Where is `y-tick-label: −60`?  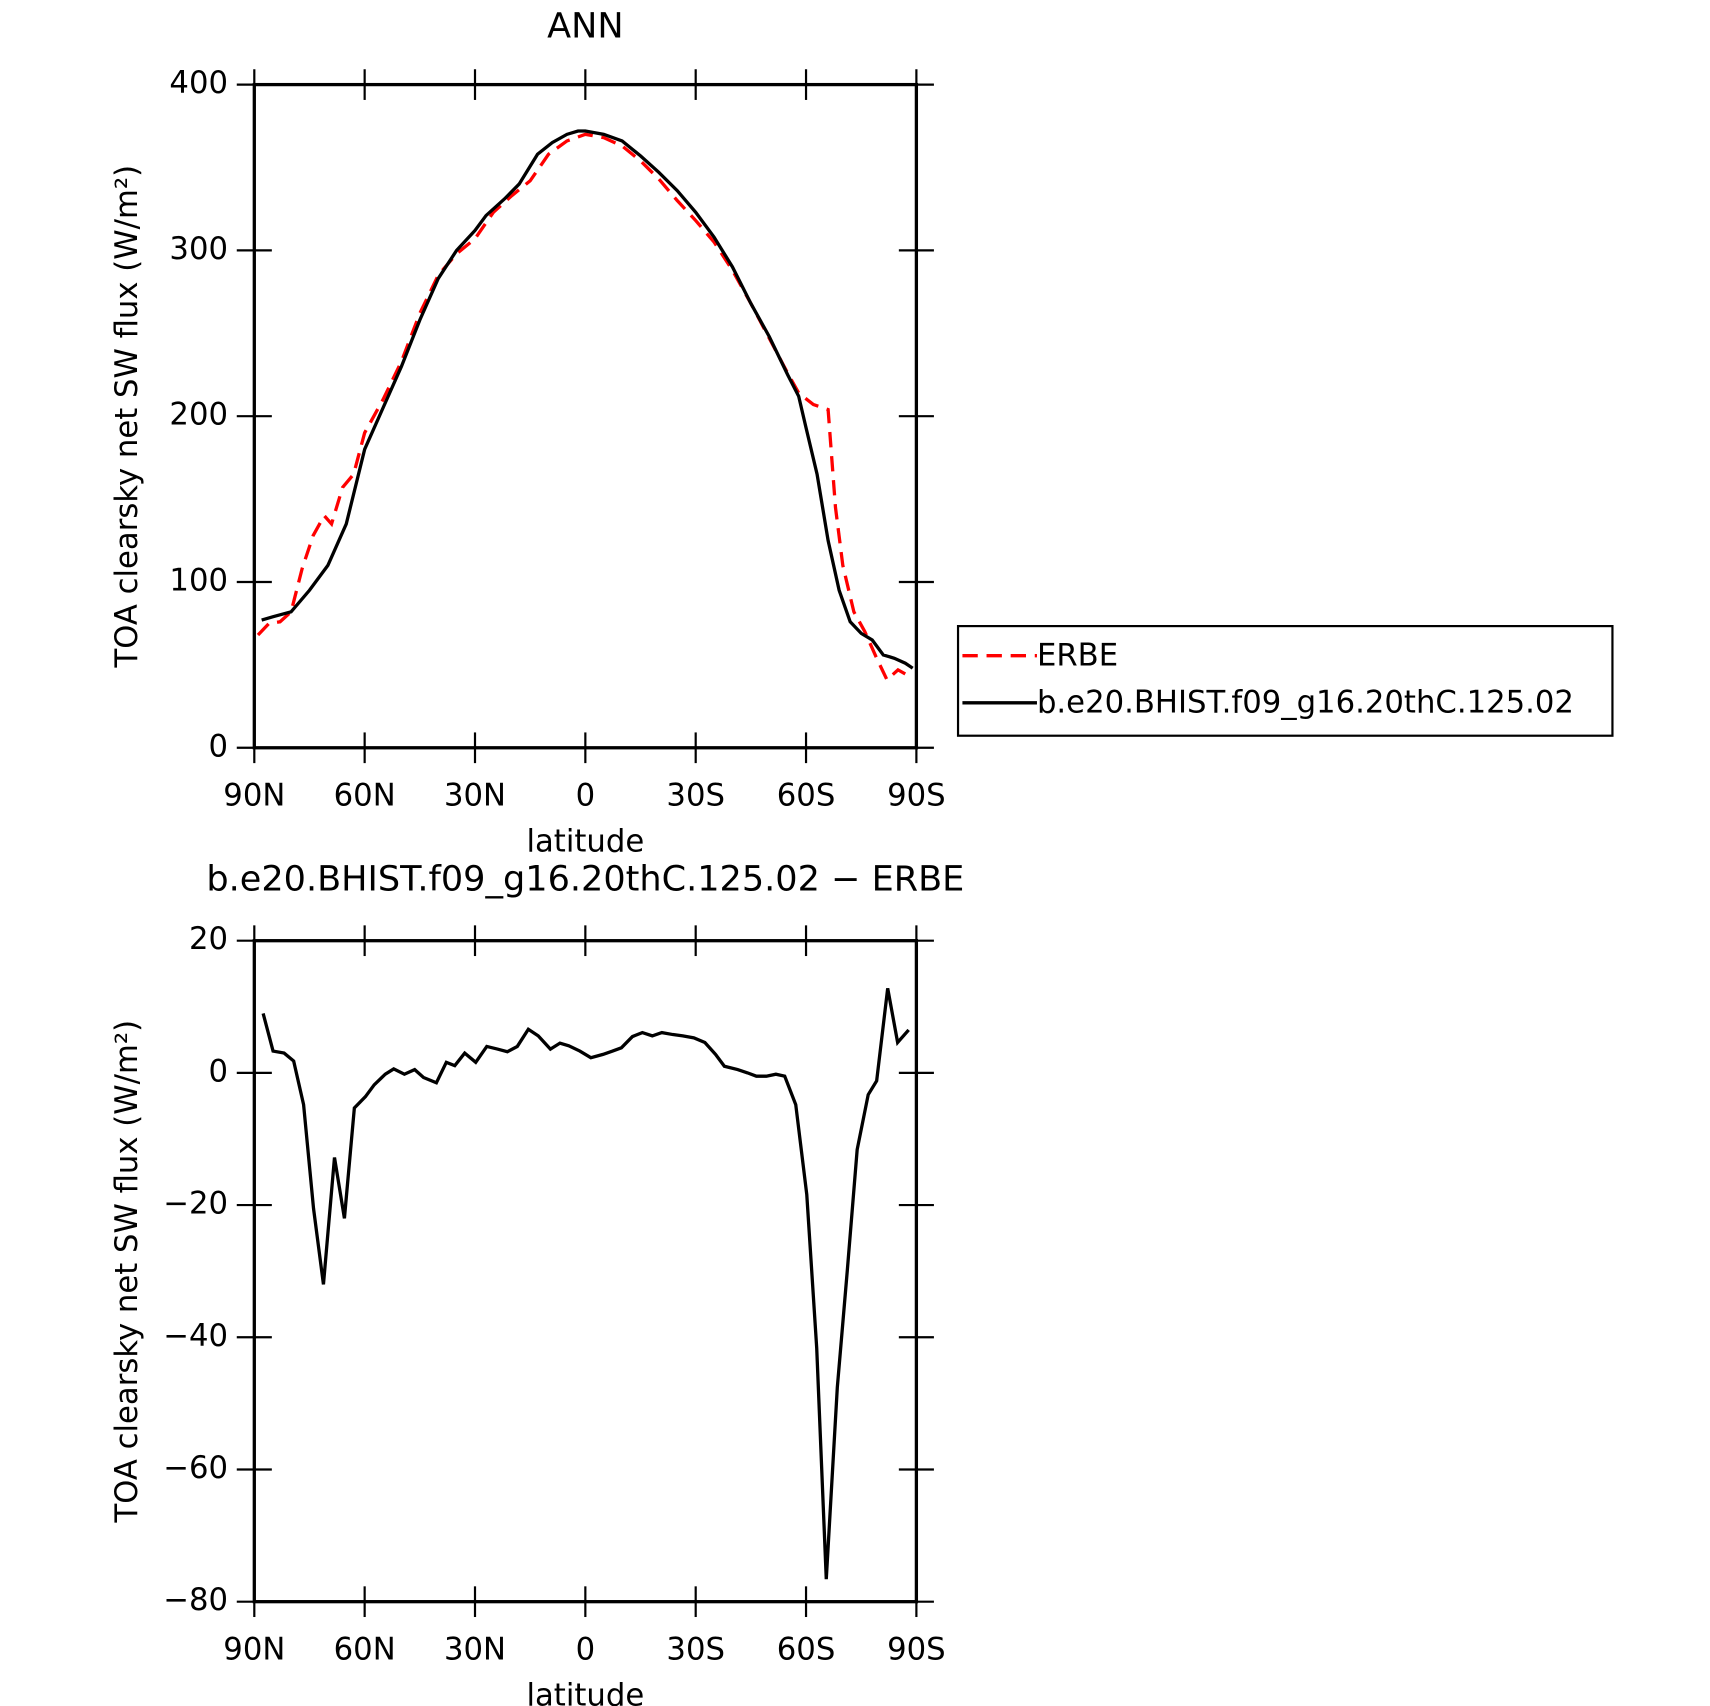
y-tick-label: −60 is located at coordinates (195, 1468).